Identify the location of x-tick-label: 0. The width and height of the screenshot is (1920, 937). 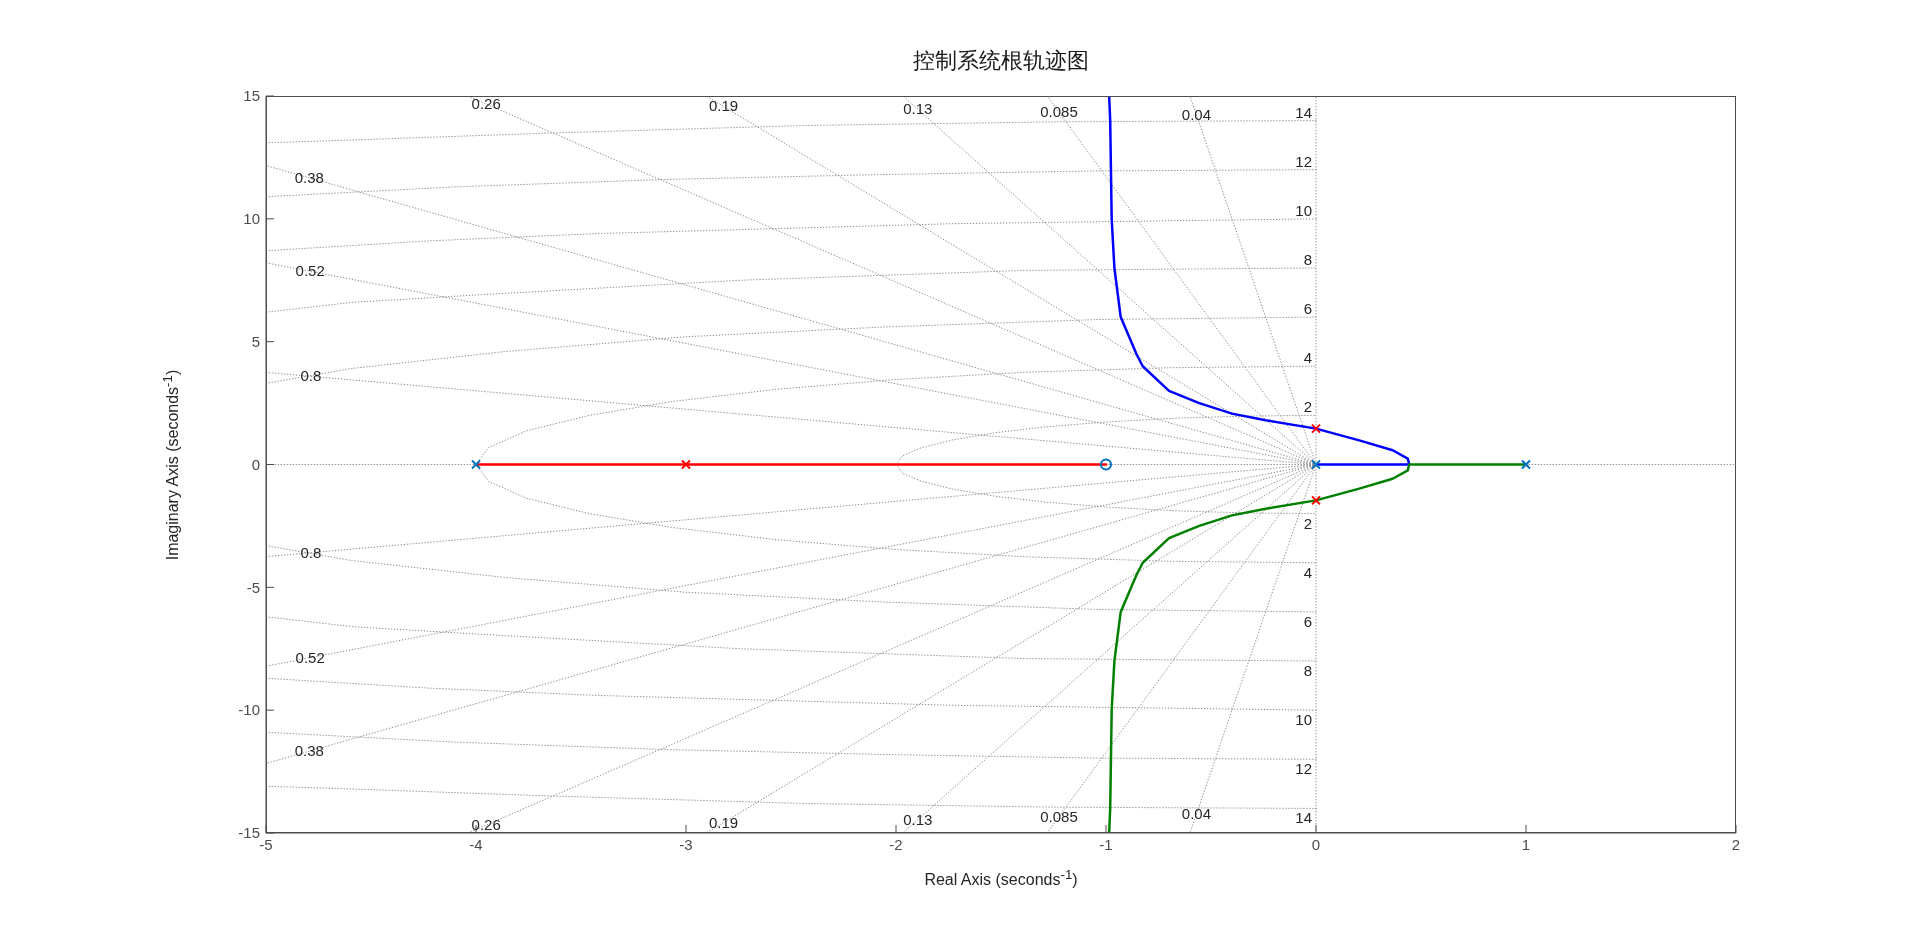
(1316, 844).